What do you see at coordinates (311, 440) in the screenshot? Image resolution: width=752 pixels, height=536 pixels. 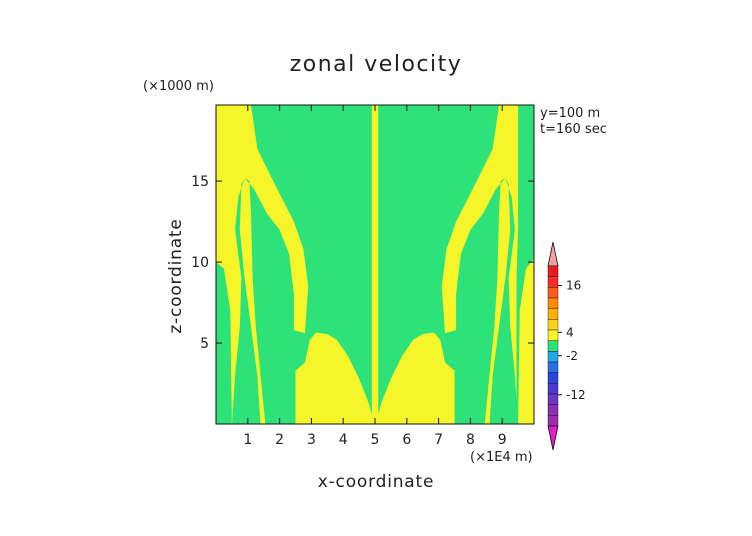 I see `x-tick-label: 3` at bounding box center [311, 440].